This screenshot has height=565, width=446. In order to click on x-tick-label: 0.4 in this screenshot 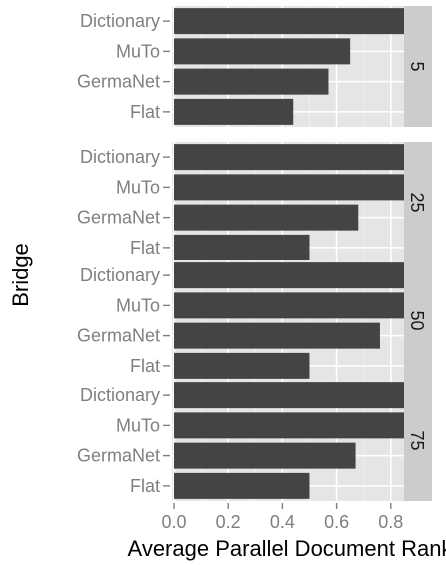, I will do `click(282, 522)`.